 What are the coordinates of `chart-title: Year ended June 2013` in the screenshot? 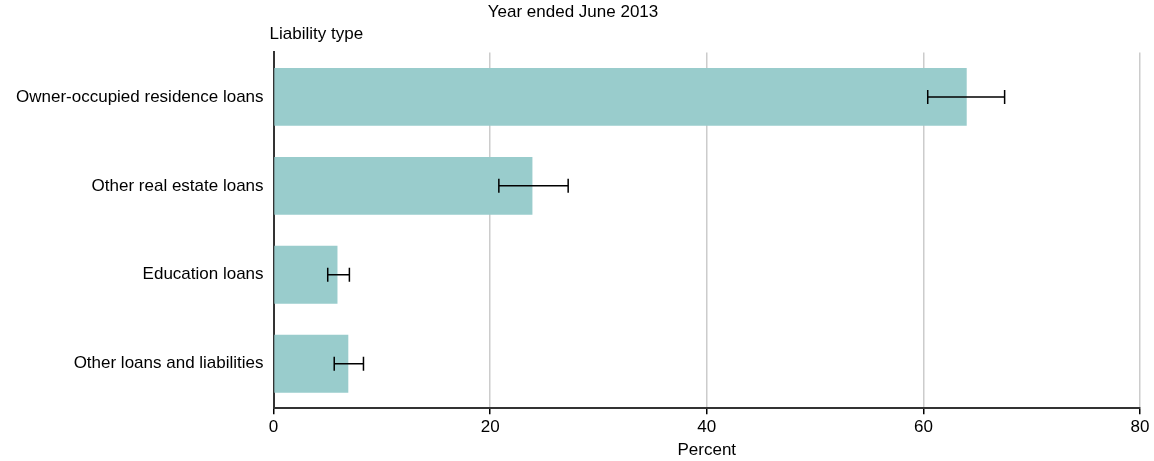 It's located at (573, 11).